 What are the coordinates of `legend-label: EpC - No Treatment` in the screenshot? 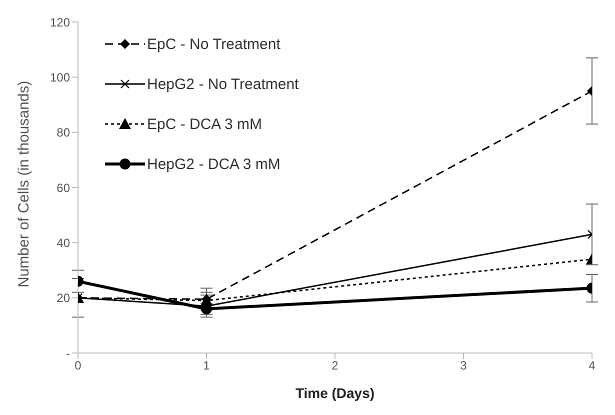 It's located at (213, 44).